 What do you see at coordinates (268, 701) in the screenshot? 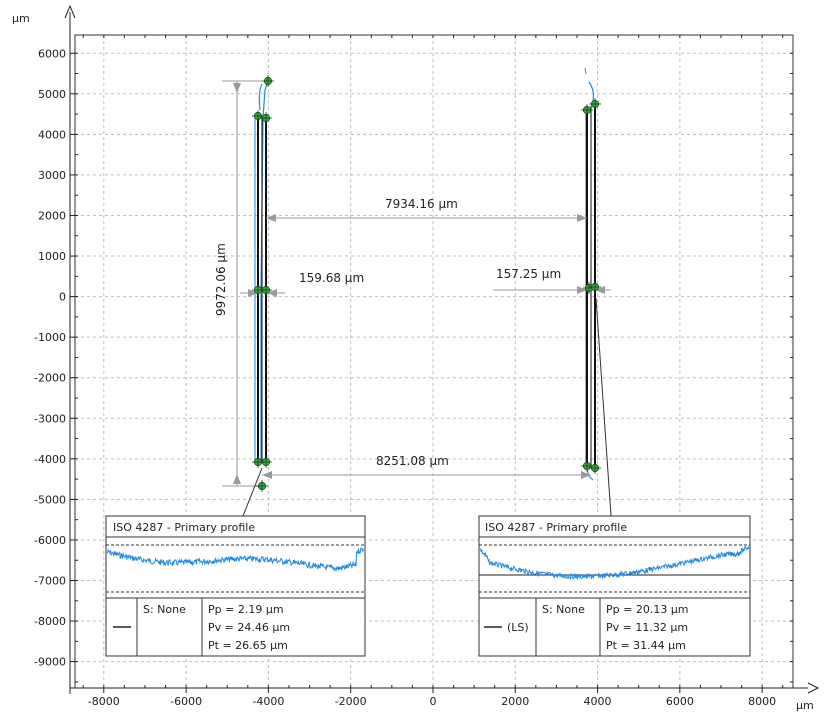
I see `x-tick-label: -4000` at bounding box center [268, 701].